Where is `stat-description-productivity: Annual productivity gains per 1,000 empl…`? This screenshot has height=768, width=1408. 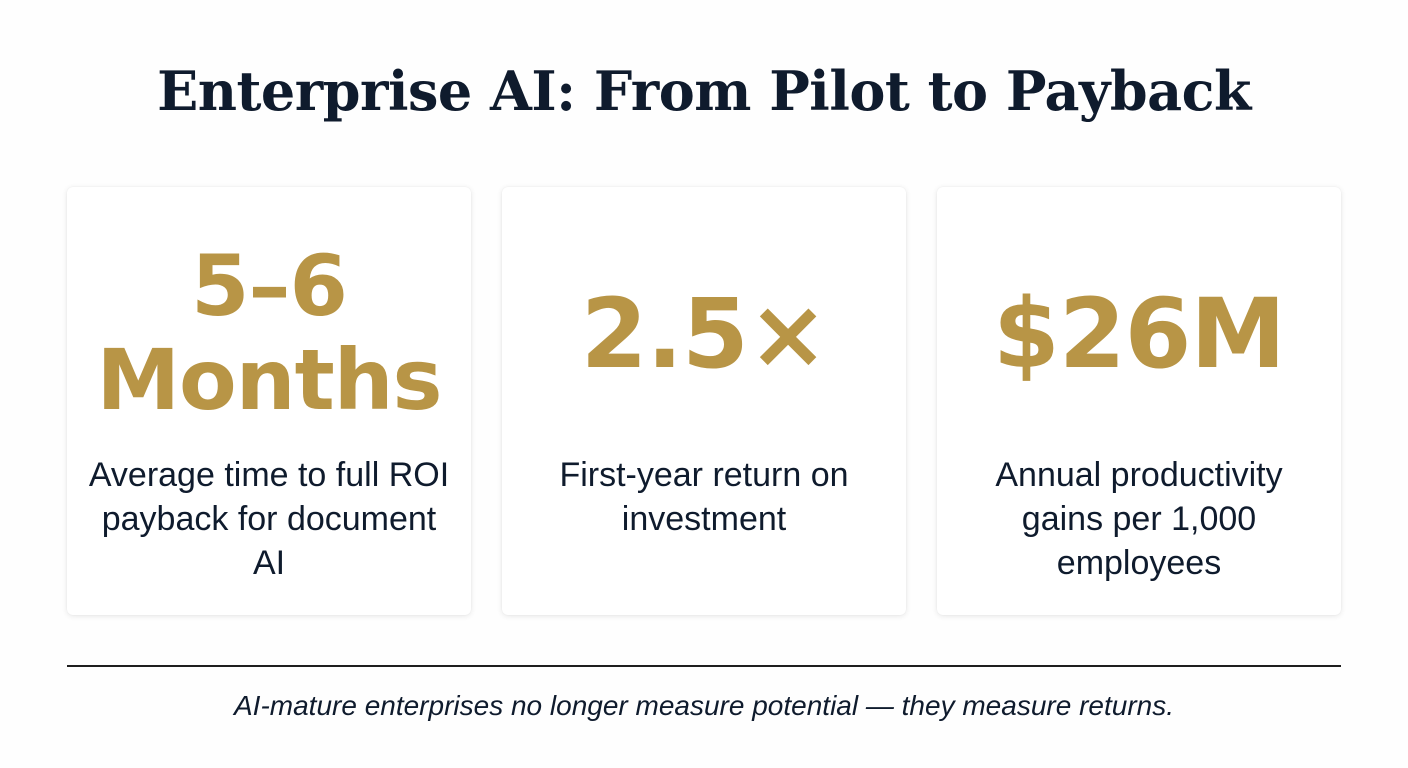 stat-description-productivity: Annual productivity gains per 1,000 empl… is located at coordinates (1139, 519).